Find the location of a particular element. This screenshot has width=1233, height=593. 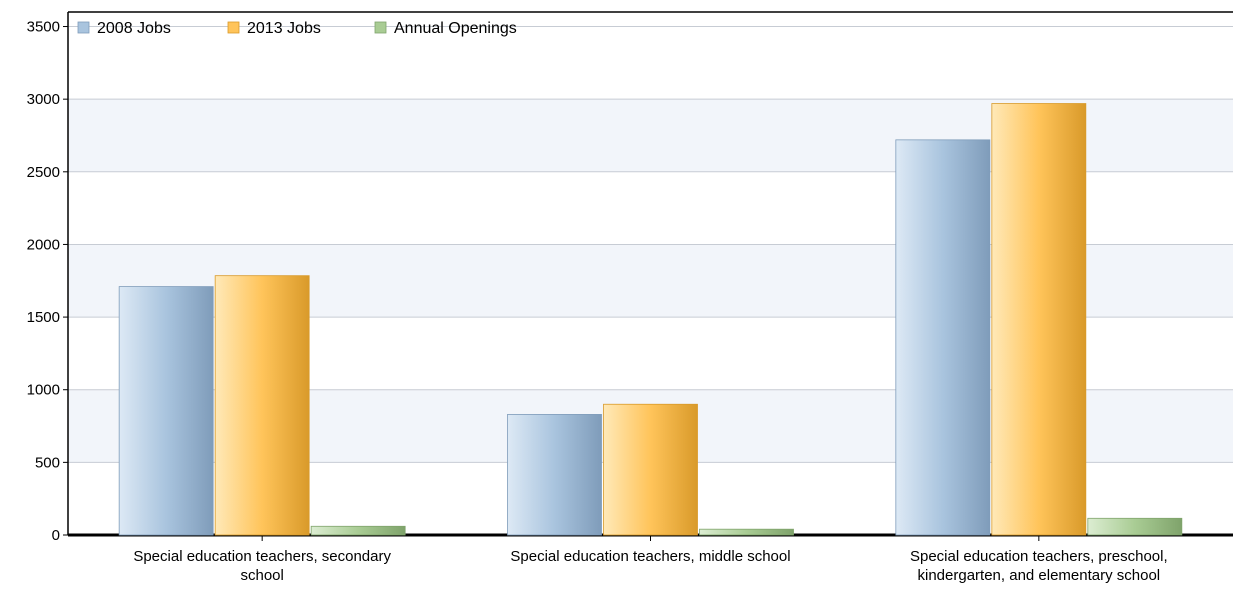

y-tick-label: 3000 is located at coordinates (43, 99).